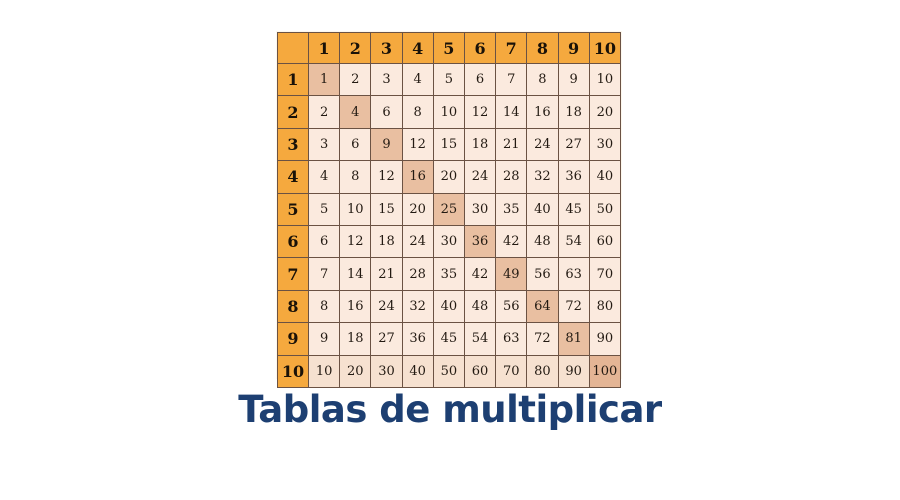 The height and width of the screenshot is (500, 900). Describe the element at coordinates (511, 112) in the screenshot. I see `product-cell-2x7: 14` at that location.